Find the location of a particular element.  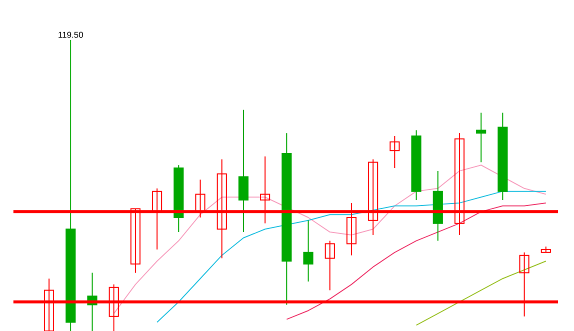

annotation: 119.50 is located at coordinates (70, 35).